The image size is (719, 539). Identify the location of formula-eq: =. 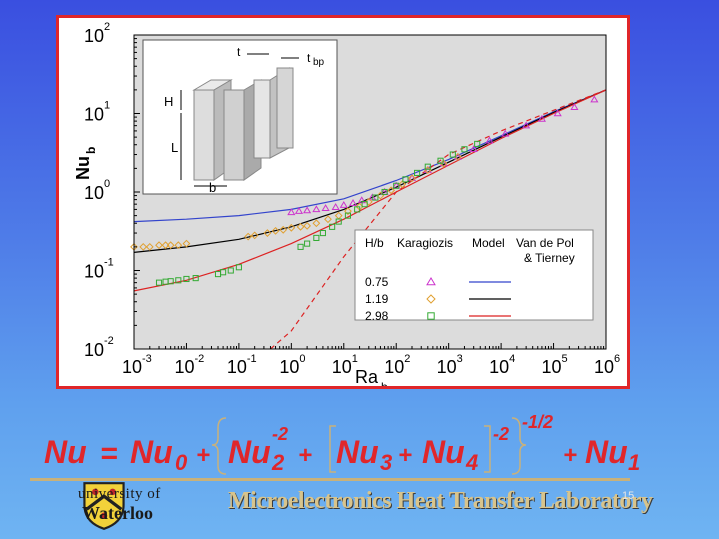
(109, 453).